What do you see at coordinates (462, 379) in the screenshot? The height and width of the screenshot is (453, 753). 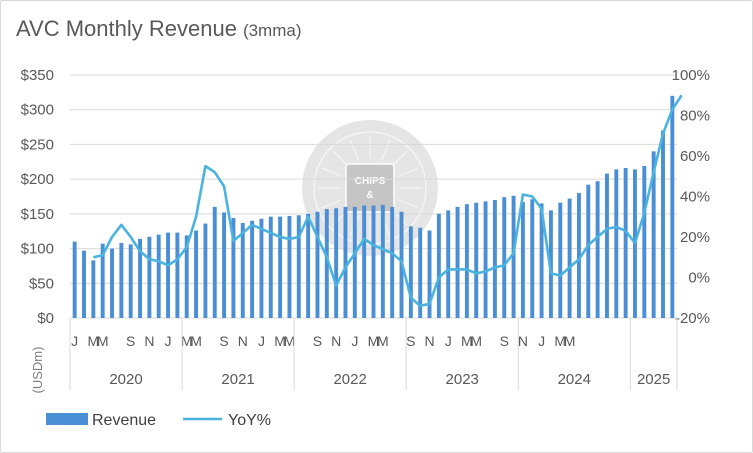 I see `year-label: 2023` at bounding box center [462, 379].